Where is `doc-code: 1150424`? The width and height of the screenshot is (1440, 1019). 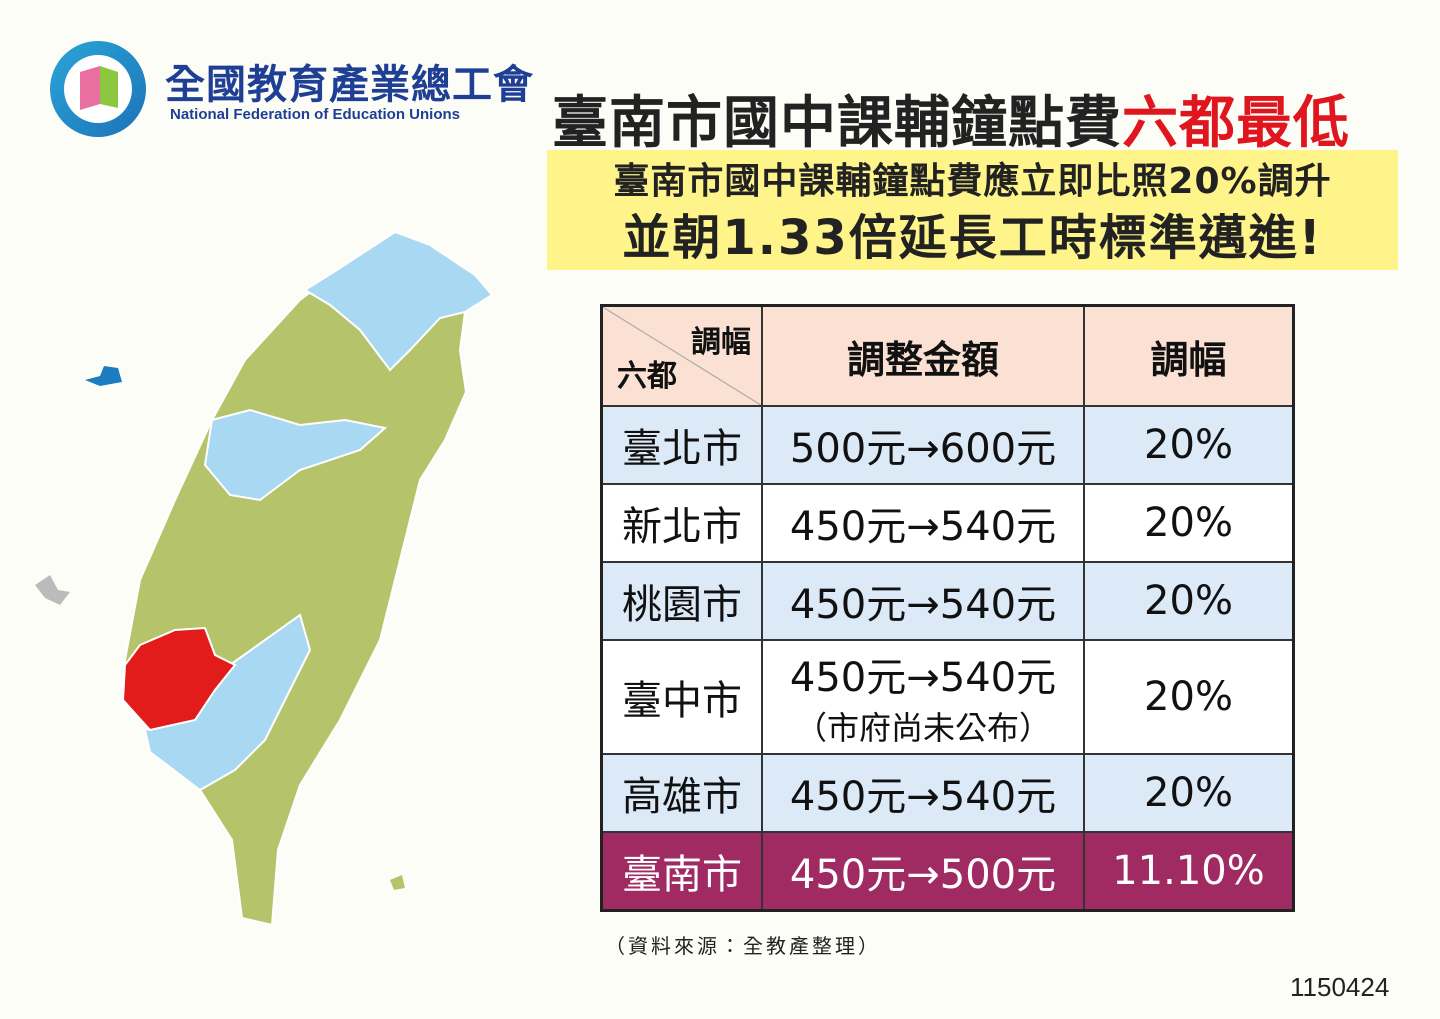 doc-code: 1150424 is located at coordinates (1340, 987).